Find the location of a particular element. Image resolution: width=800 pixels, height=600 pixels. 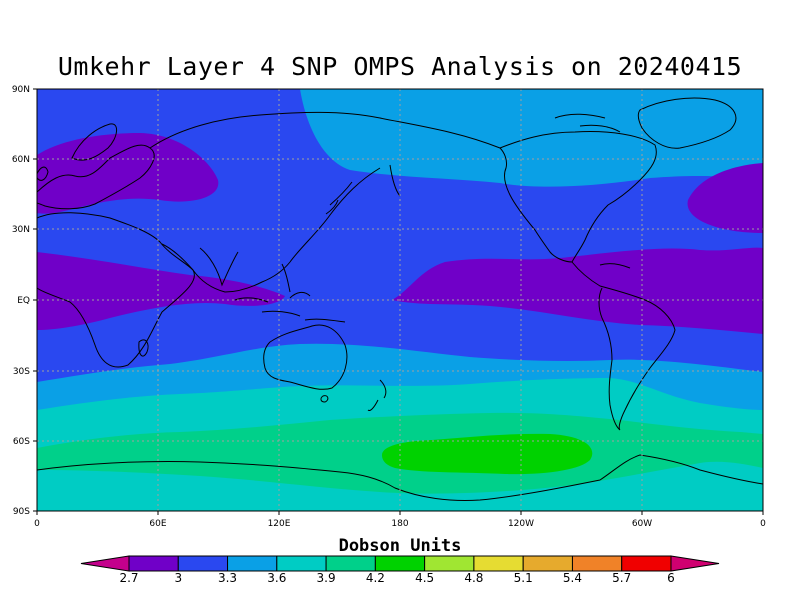

band-3-3p3-tropics-west is located at coordinates (577, 290).